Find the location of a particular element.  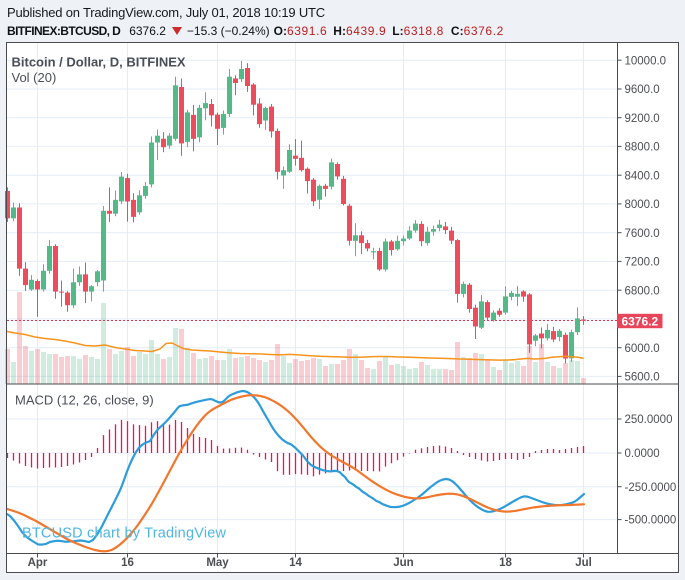

svg-text: 6000.0 is located at coordinates (642, 349).